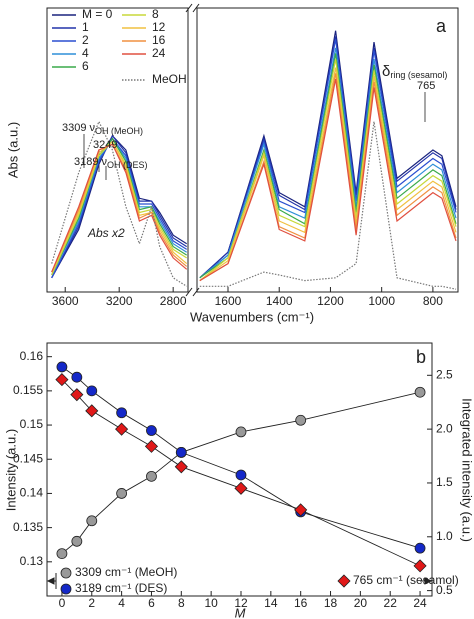 The image size is (474, 619). What do you see at coordinates (444, 428) in the screenshot?
I see `y2-tick-label: 2.0` at bounding box center [444, 428].